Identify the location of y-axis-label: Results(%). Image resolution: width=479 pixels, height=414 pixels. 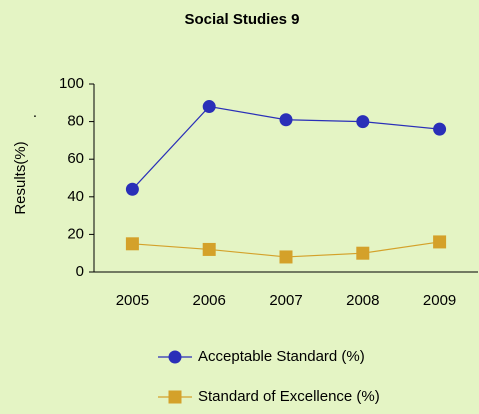
(20, 177).